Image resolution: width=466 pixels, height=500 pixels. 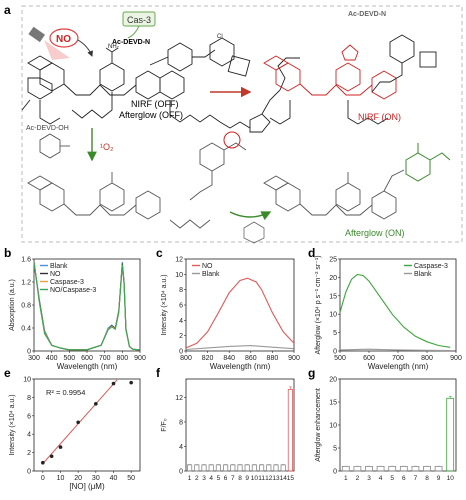 What do you see at coordinates (318, 425) in the screenshot?
I see `y-axis-label: Afterglow enhancement` at bounding box center [318, 425].